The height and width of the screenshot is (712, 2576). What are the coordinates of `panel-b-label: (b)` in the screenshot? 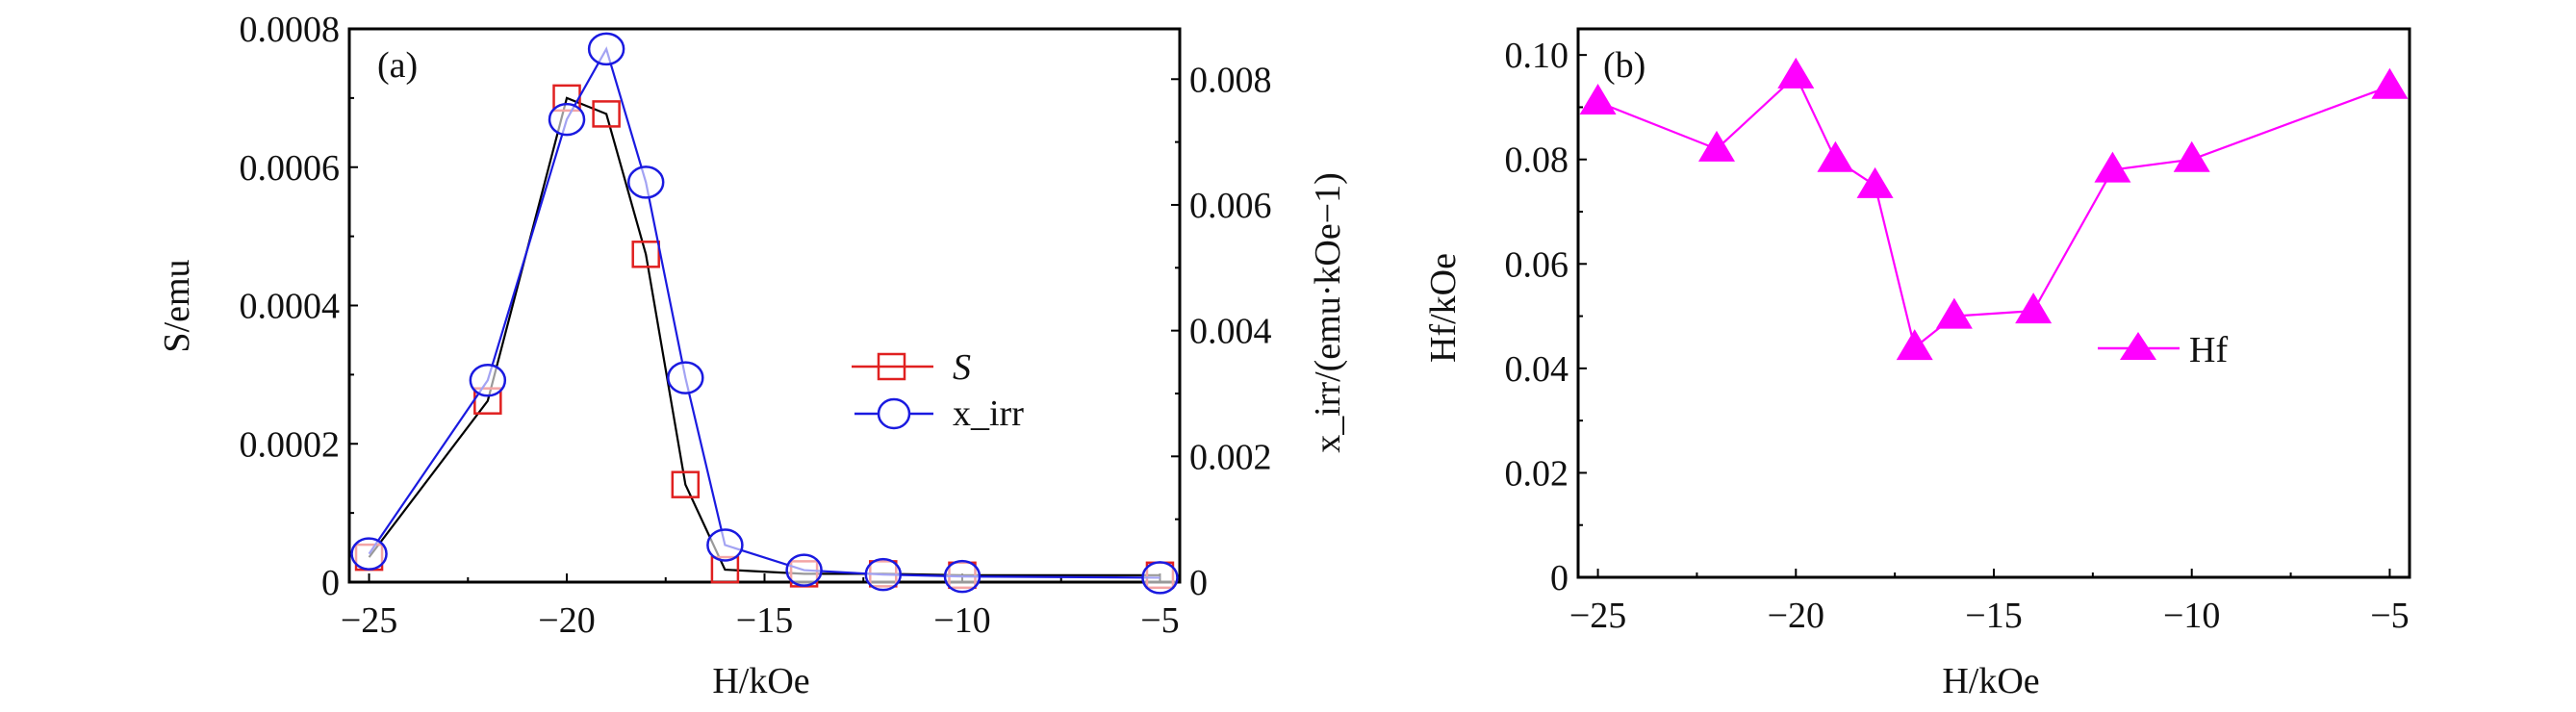 It's located at (1624, 65).